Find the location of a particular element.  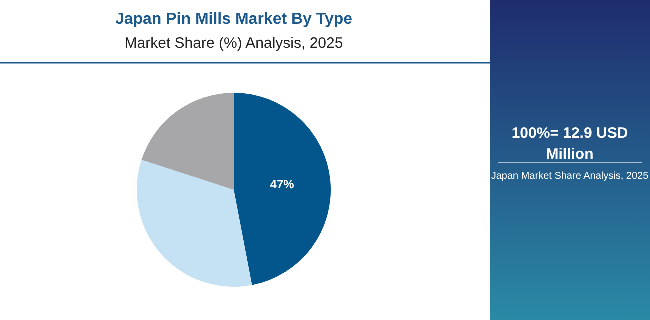

text: 100%= 12.9 USD Million is located at coordinates (570, 144).